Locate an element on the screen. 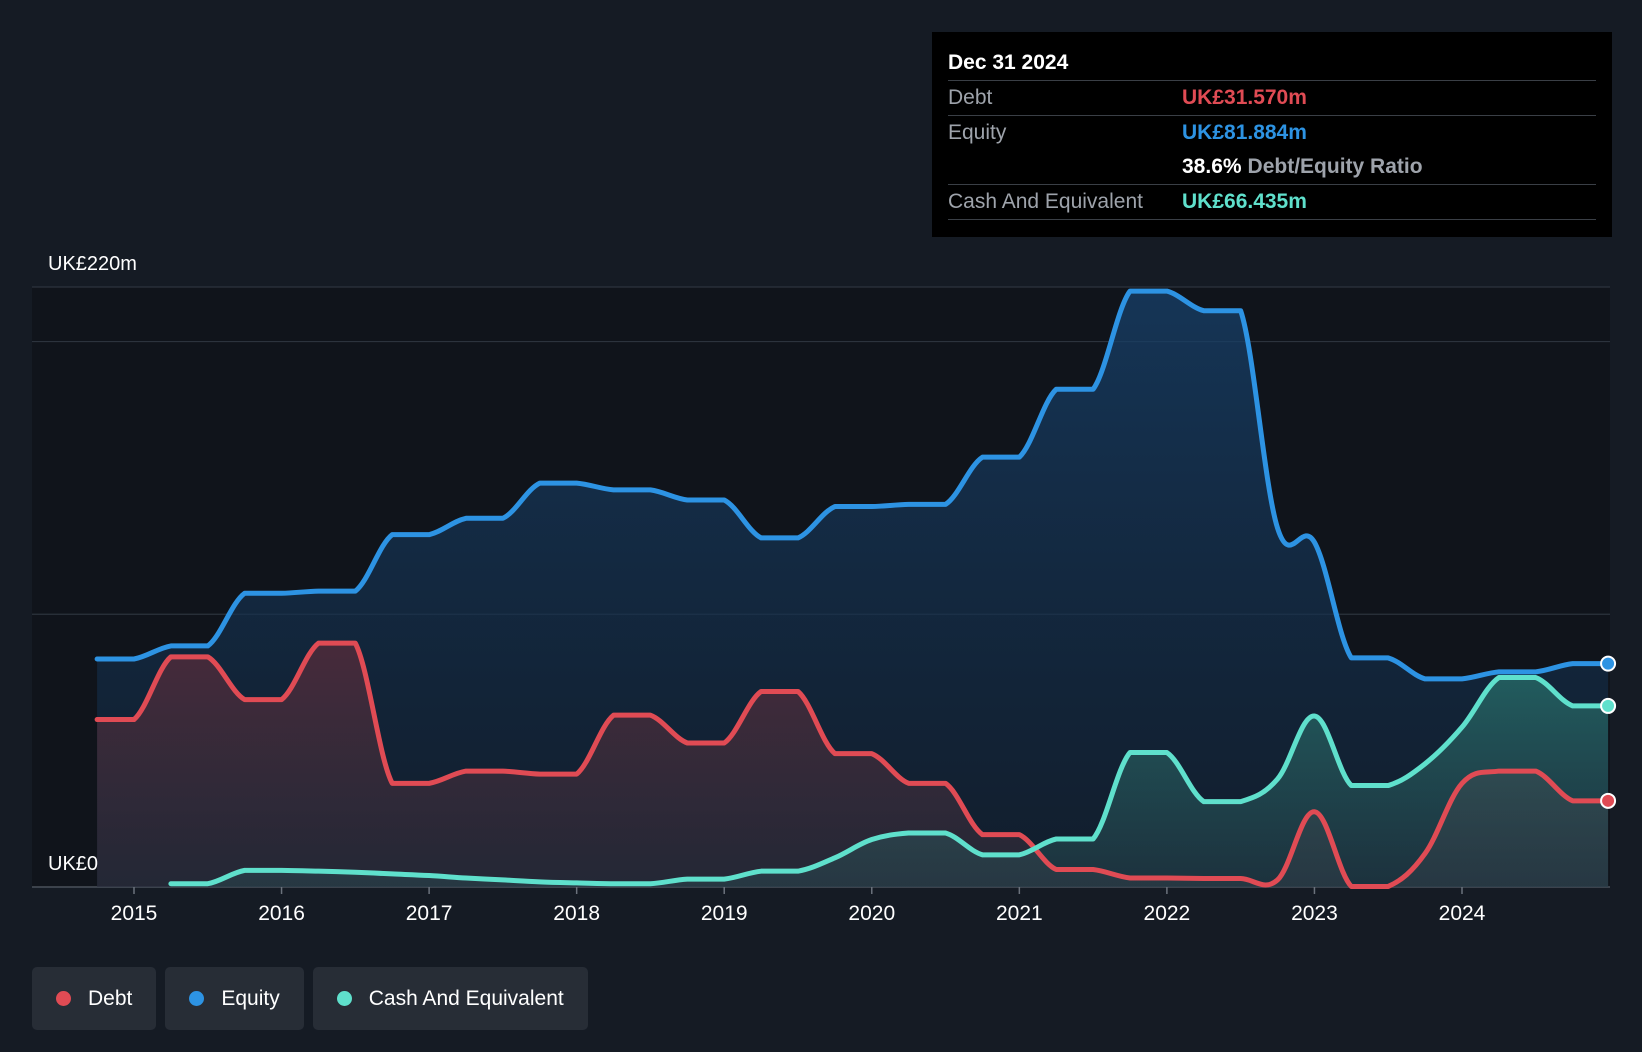 Image resolution: width=1642 pixels, height=1052 pixels. tooltip-cash-value: UK£66.435m is located at coordinates (1244, 201).